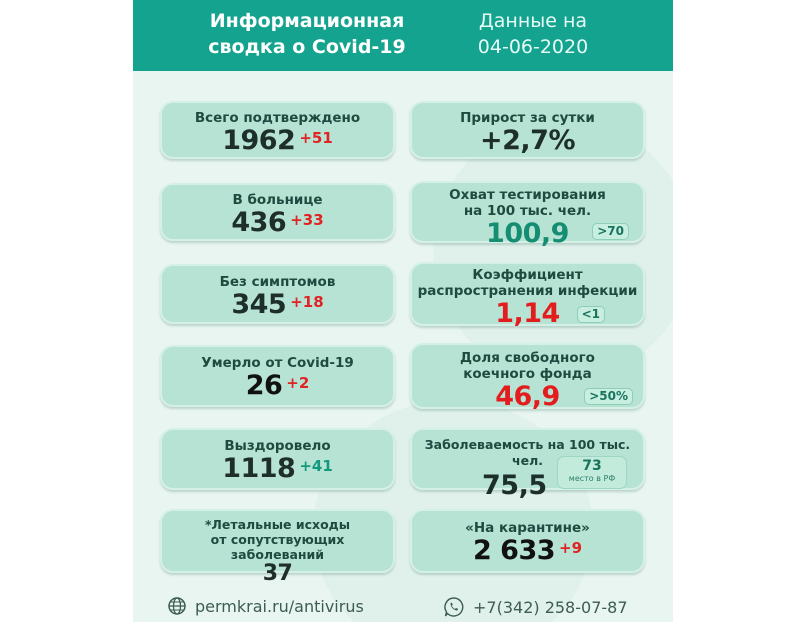 The height and width of the screenshot is (622, 800). I want to click on globe-icon, so click(177, 606).